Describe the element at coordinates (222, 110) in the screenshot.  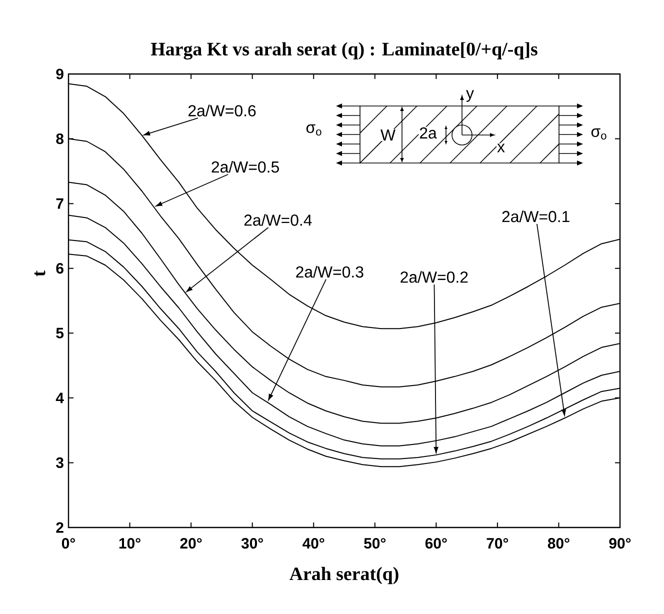
I see `annotation: 2a/W=0.6` at that location.